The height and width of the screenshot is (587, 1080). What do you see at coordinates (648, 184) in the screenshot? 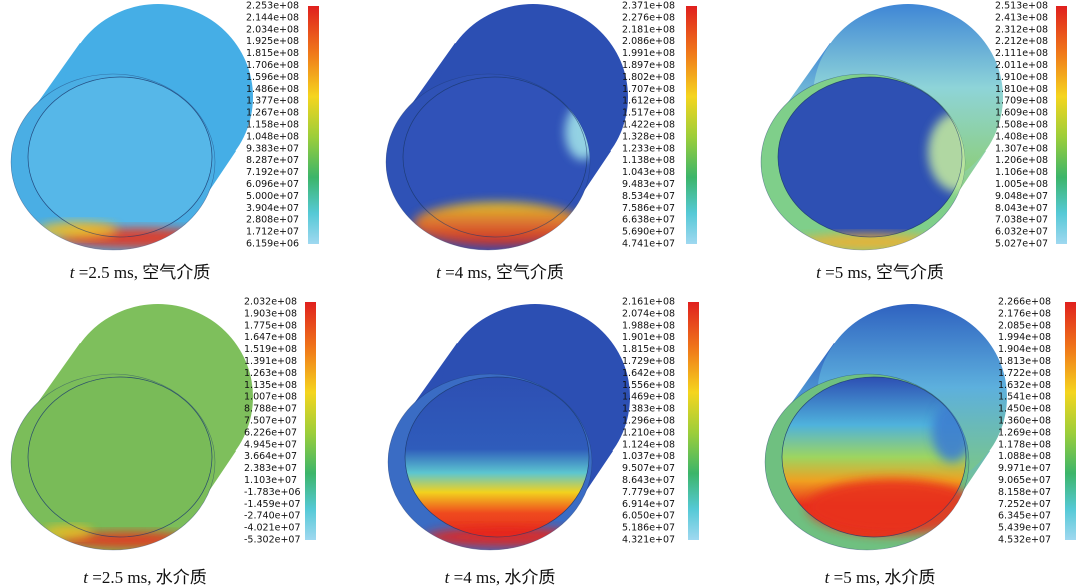
I see `colorbar-label: 9.483e+07` at bounding box center [648, 184].